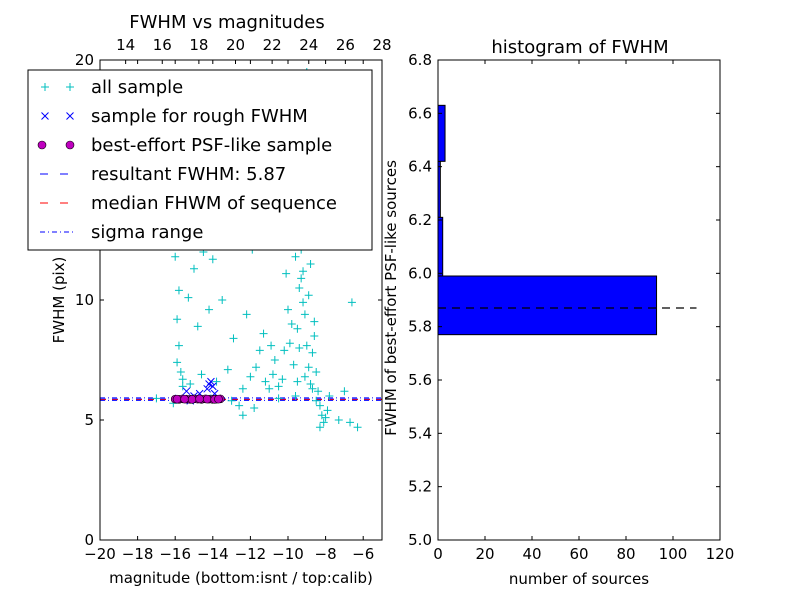  What do you see at coordinates (241, 578) in the screenshot?
I see `scatter-x-label: magnitude (bottom:isnt / top:calib)` at bounding box center [241, 578].